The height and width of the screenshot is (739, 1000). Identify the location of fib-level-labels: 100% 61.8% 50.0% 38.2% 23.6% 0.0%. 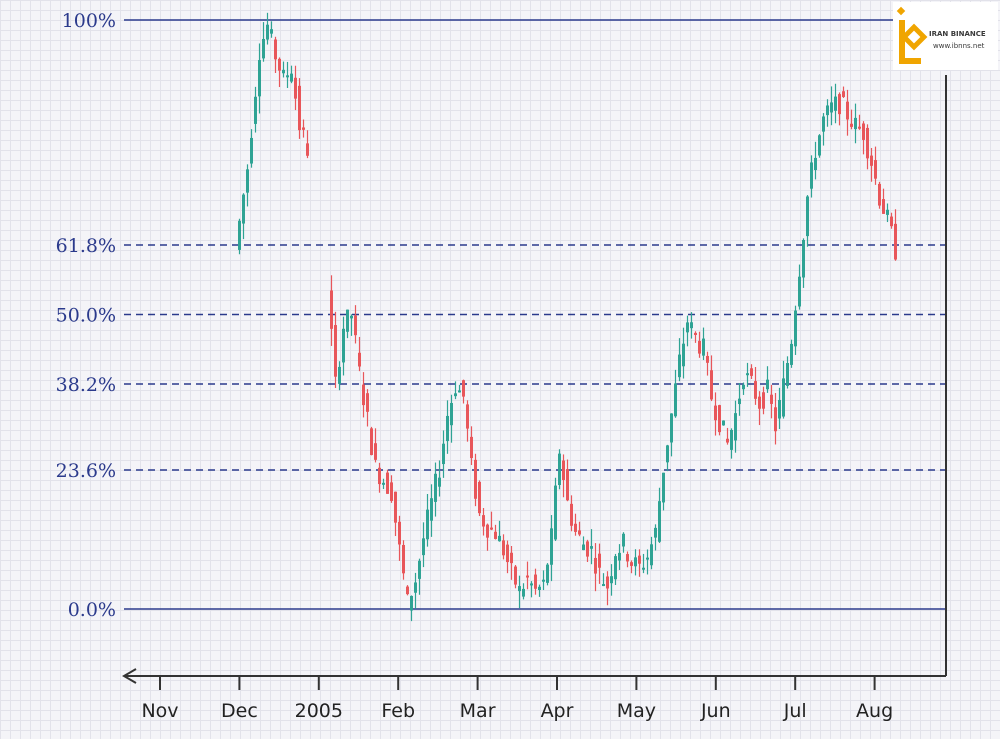
(86, 315).